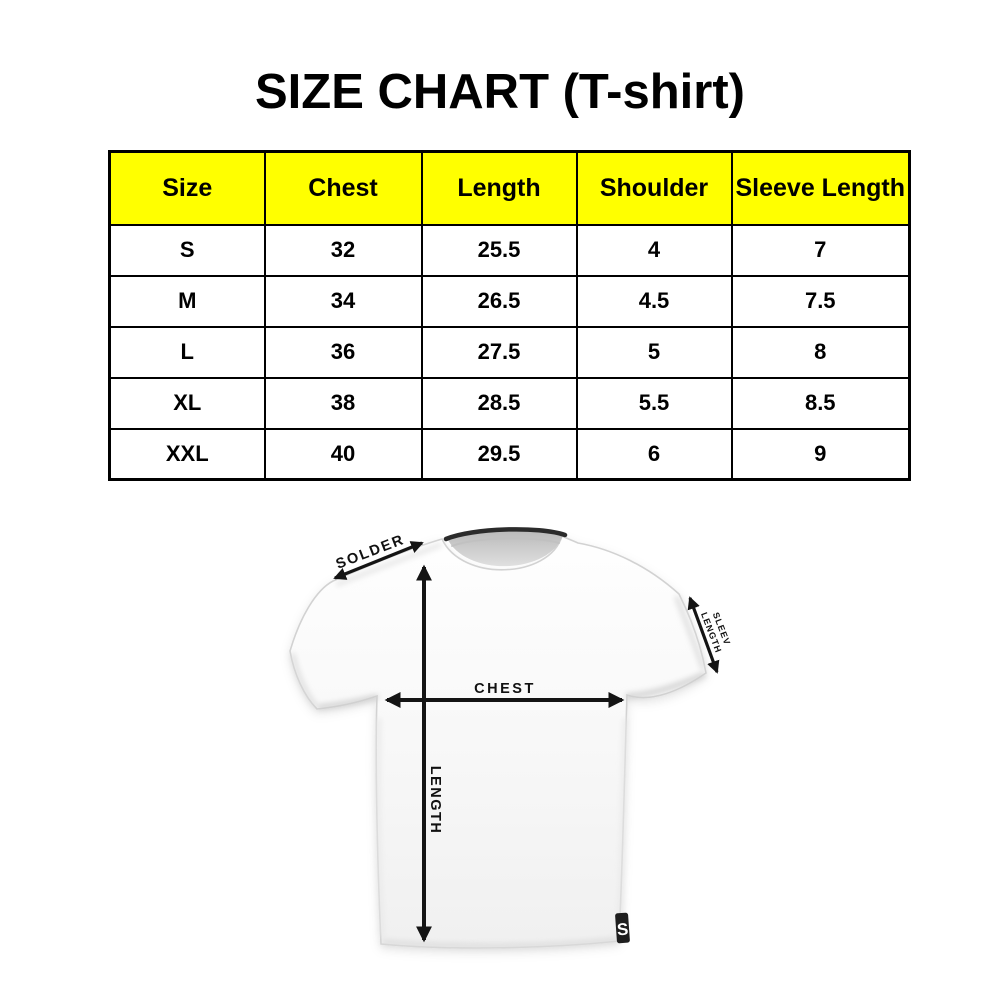 This screenshot has width=1000, height=1000. Describe the element at coordinates (499, 301) in the screenshot. I see `cell-length: 26.5` at that location.